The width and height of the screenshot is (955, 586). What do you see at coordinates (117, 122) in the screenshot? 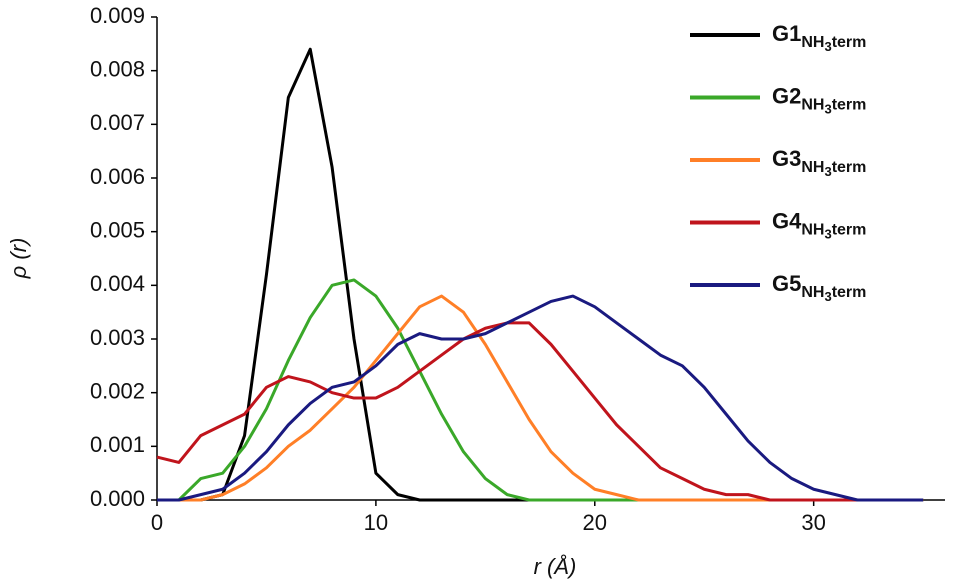
I see `y-tick-label: 0.007` at bounding box center [117, 122].